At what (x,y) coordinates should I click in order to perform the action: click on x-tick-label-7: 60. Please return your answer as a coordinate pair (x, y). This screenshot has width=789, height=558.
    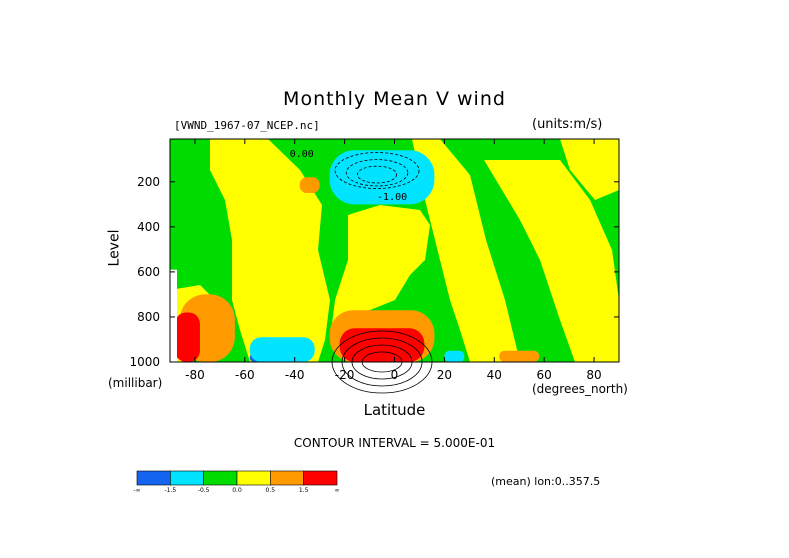
    Looking at the image, I should click on (544, 375).